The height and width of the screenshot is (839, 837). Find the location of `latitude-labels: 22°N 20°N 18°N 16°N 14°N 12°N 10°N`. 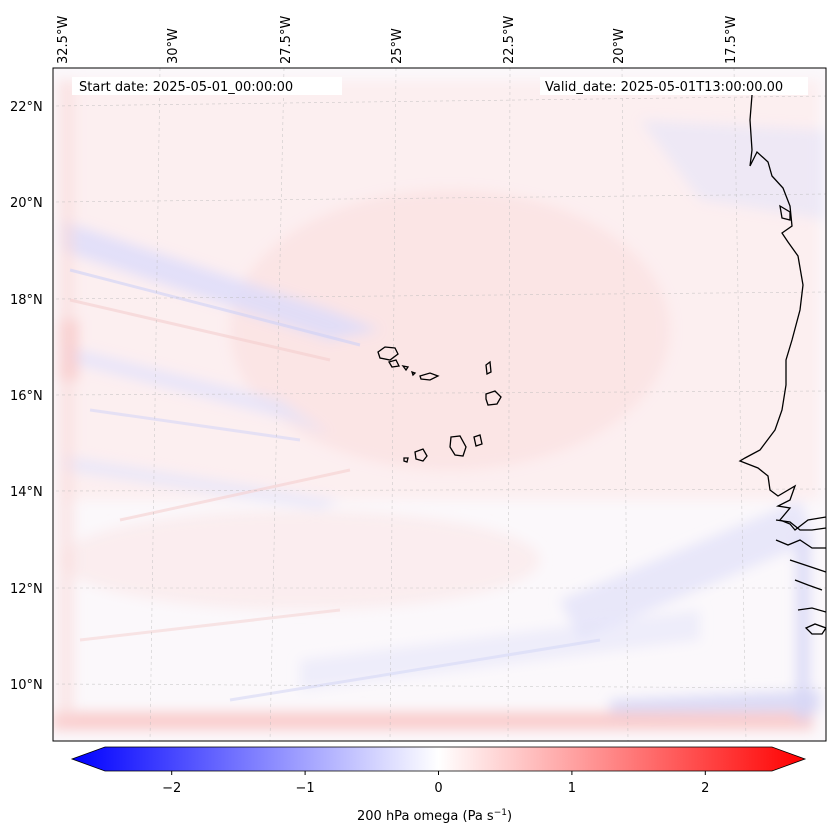

latitude-labels: 22°N 20°N 18°N 16°N 14°N 12°N 10°N is located at coordinates (26, 396).